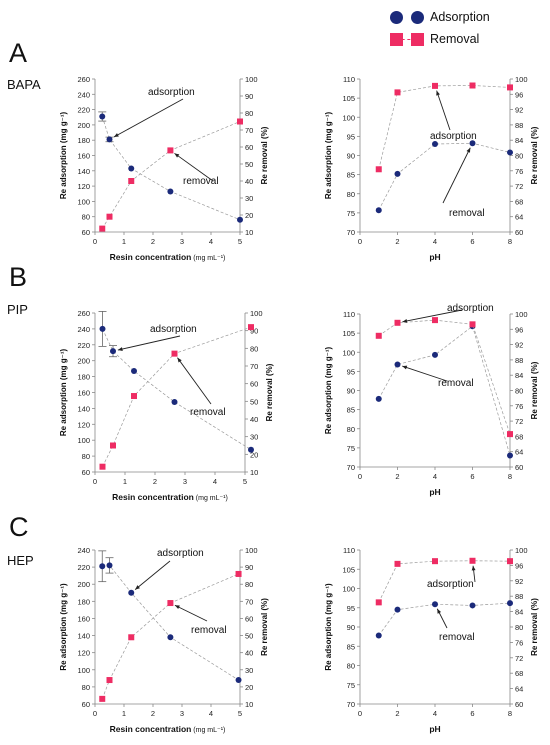 The image size is (550, 745). Describe the element at coordinates (83, 393) in the screenshot. I see `y-tick-label: 160` at that location.